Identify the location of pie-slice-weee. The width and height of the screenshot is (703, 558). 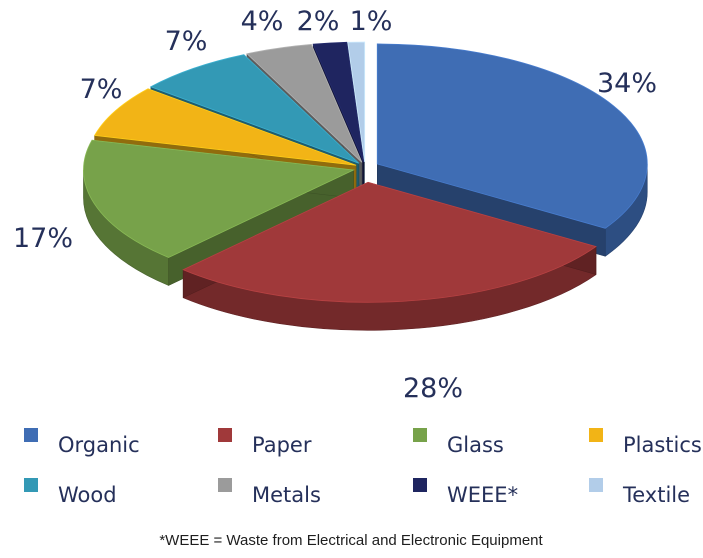
(338, 102).